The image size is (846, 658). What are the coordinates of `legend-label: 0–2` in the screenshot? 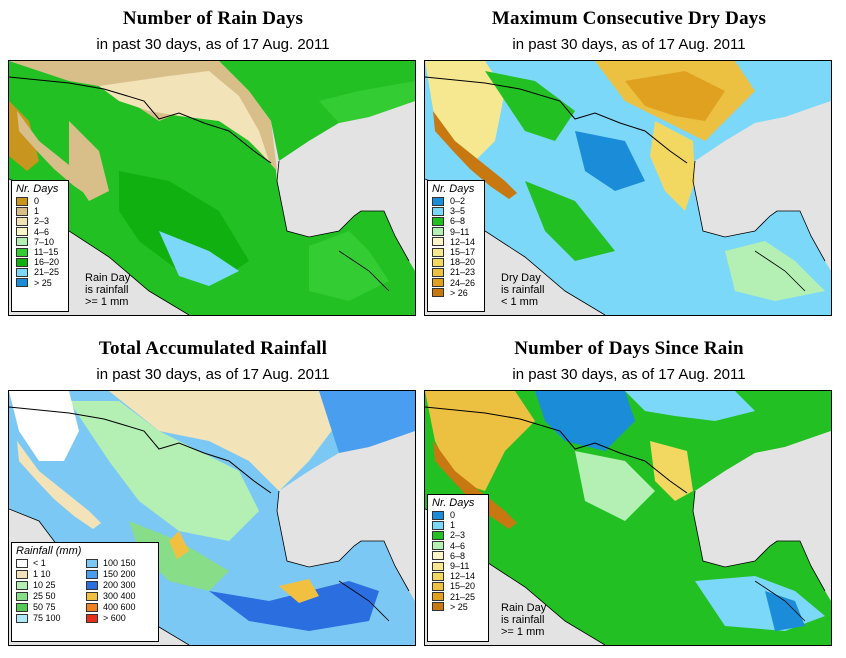 It's located at (458, 201).